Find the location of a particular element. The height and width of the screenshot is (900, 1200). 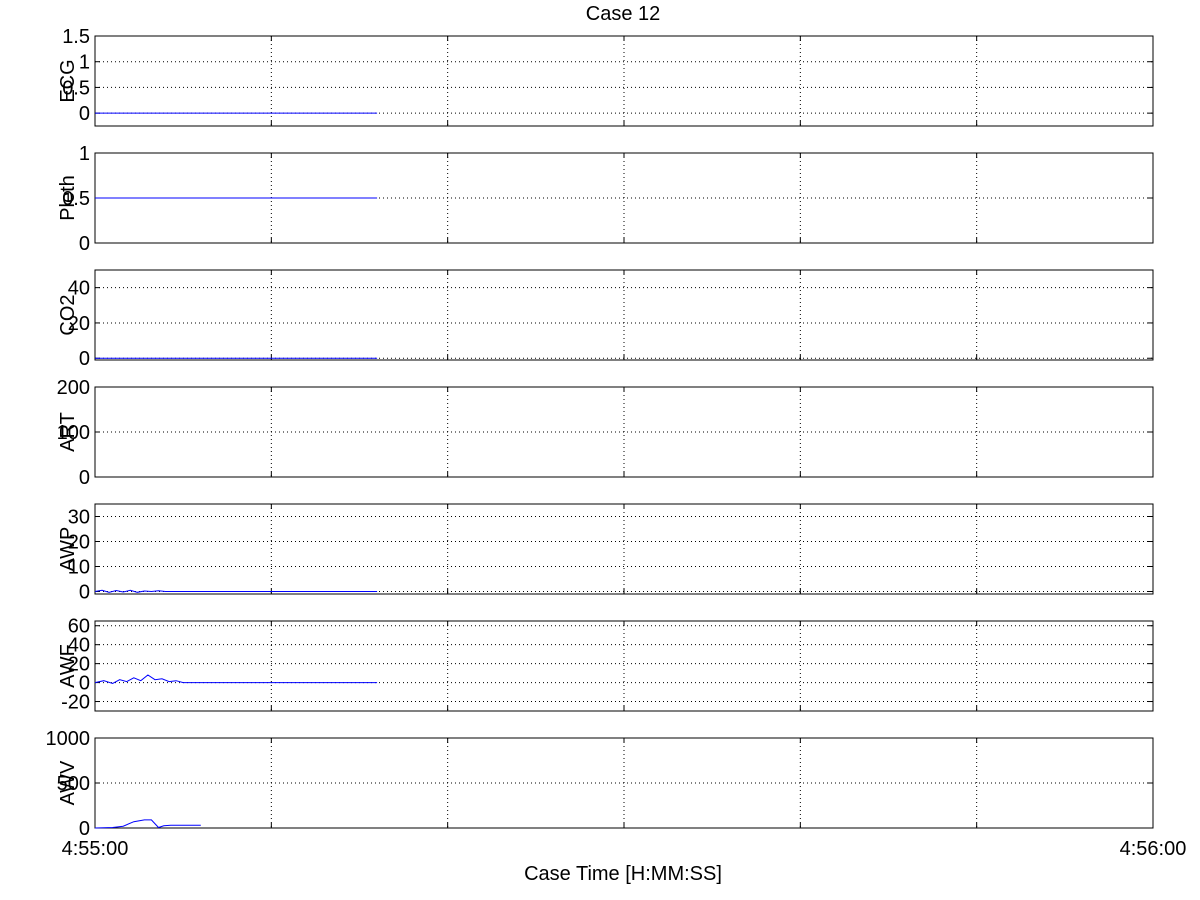

y-axis-label: AWP is located at coordinates (68, 549).